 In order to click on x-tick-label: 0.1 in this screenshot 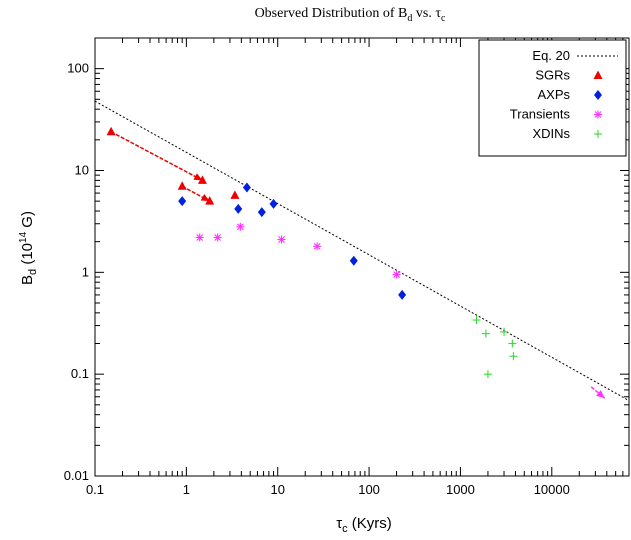, I will do `click(95, 489)`.